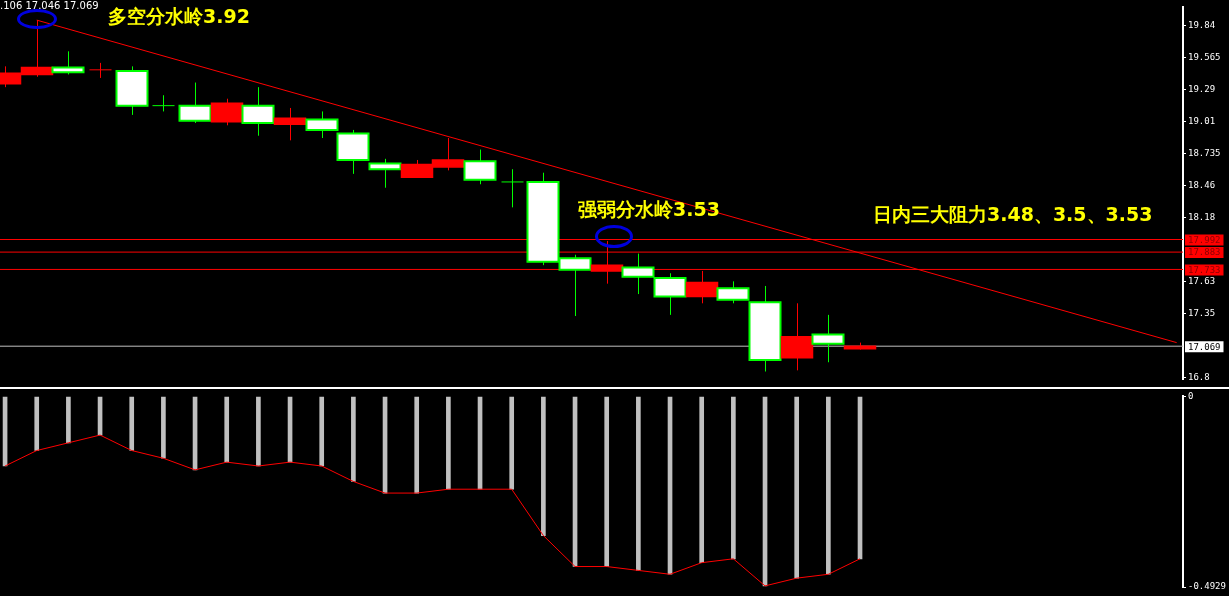 This screenshot has height=596, width=1229. I want to click on y-tick-label: 19.29, so click(1202, 88).